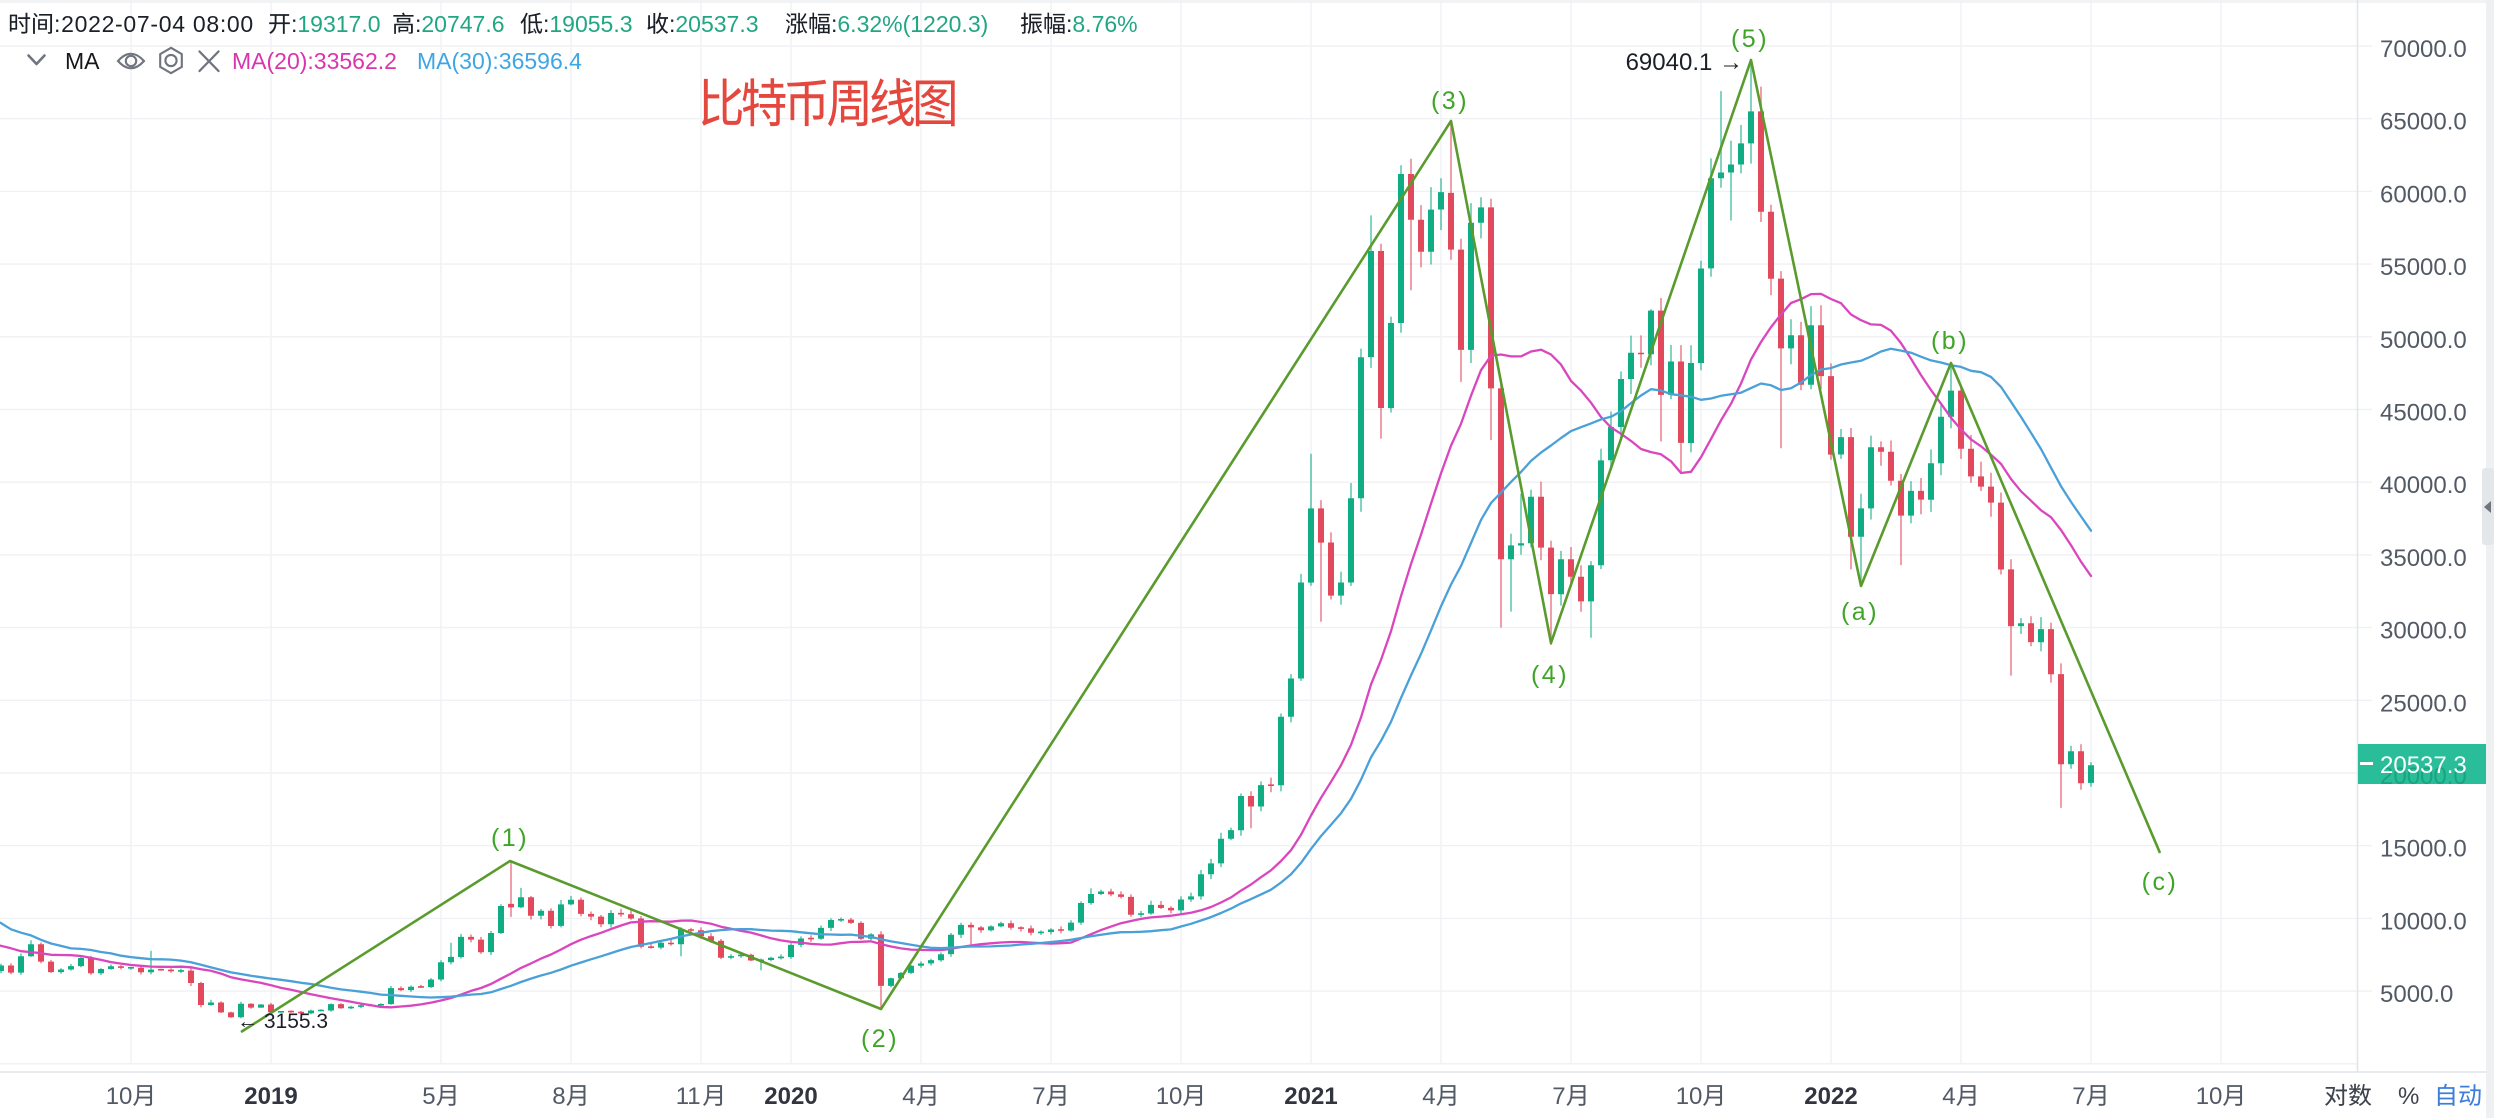  What do you see at coordinates (2423, 765) in the screenshot?
I see `svg-text: 20537.3` at bounding box center [2423, 765].